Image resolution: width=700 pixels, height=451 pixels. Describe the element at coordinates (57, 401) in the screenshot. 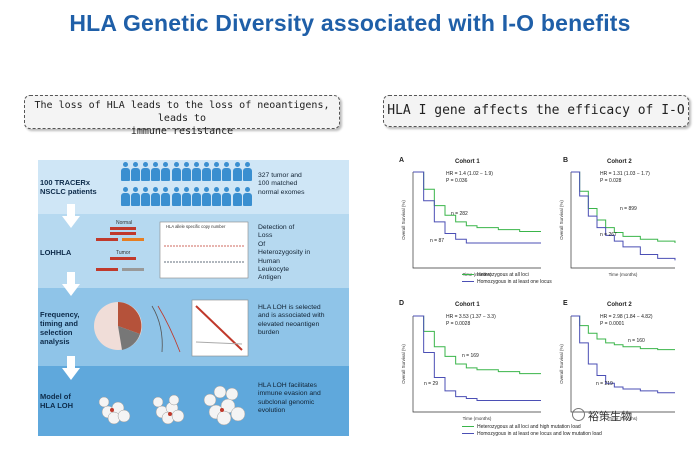

I see `step-label-model: Model of HLA LOH` at that location.